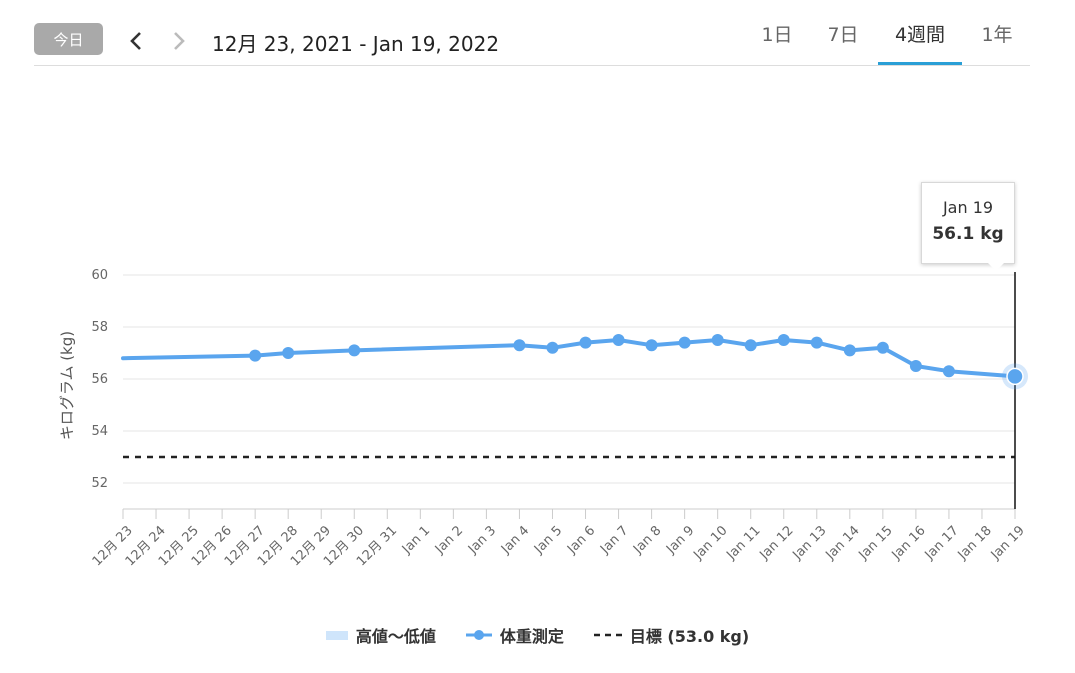  I want to click on x-tick-label: Jan 5, so click(548, 540).